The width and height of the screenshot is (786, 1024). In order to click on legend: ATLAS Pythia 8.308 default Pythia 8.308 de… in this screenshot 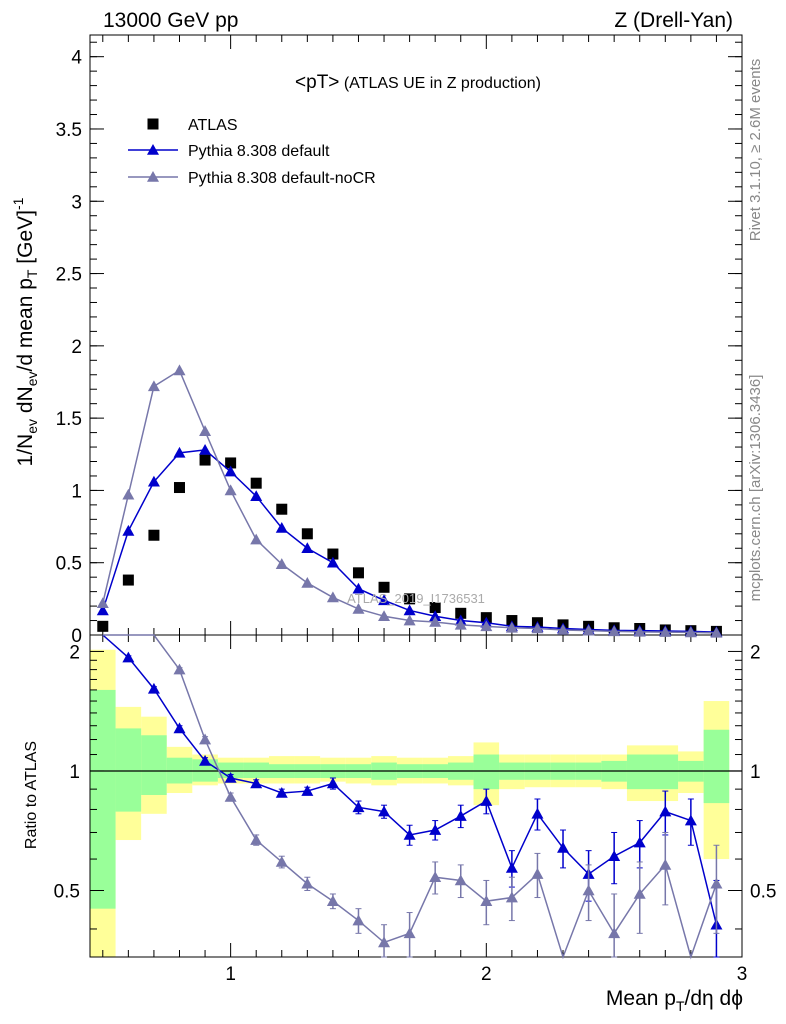, I will do `click(252, 152)`.